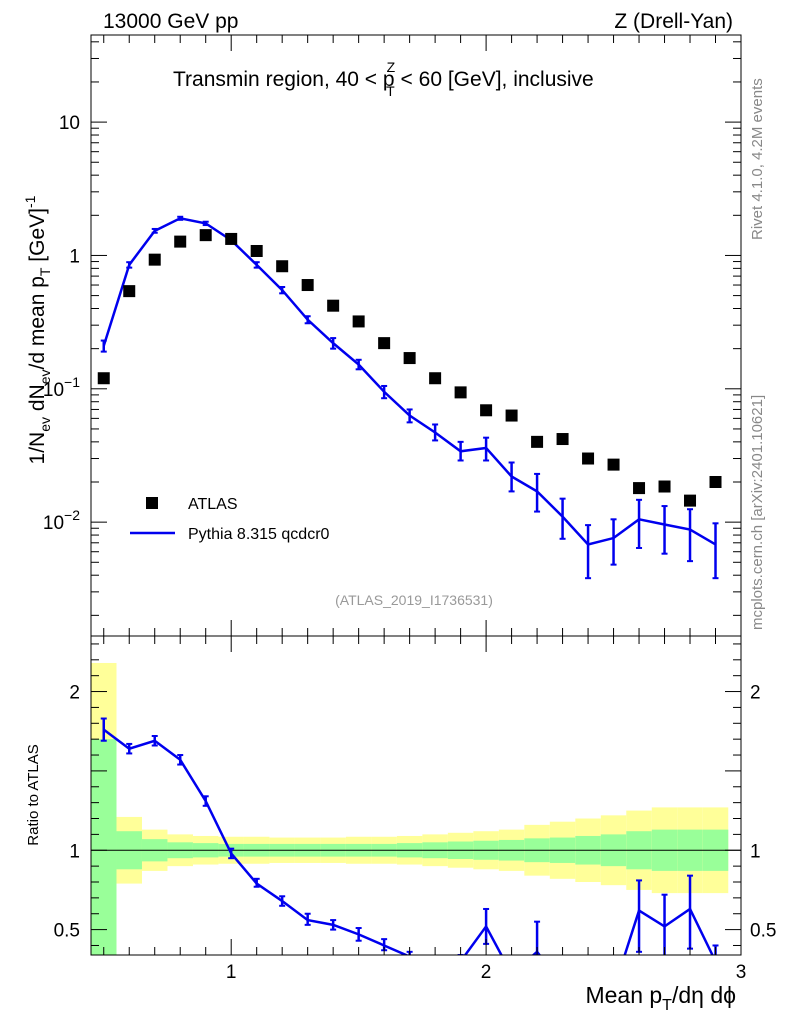 Image resolution: width=786 pixels, height=1024 pixels. I want to click on legend-data-marker, so click(152, 503).